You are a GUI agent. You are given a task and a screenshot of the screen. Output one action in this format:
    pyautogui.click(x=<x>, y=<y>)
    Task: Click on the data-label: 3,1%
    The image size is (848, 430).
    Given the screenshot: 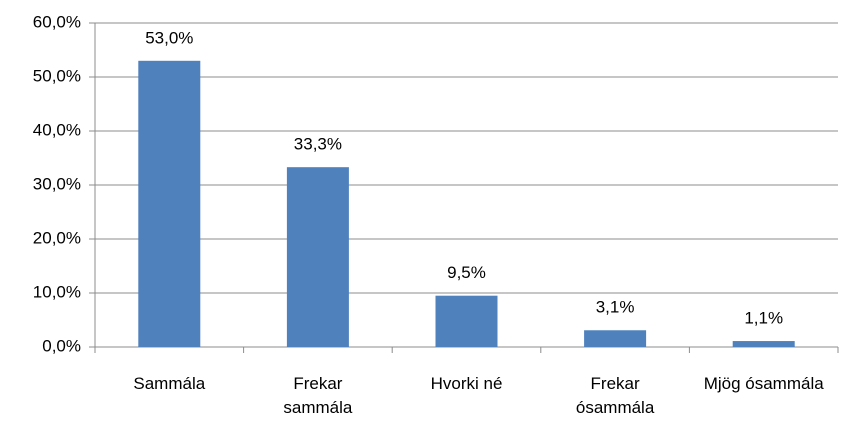 What is the action you would take?
    pyautogui.click(x=615, y=307)
    